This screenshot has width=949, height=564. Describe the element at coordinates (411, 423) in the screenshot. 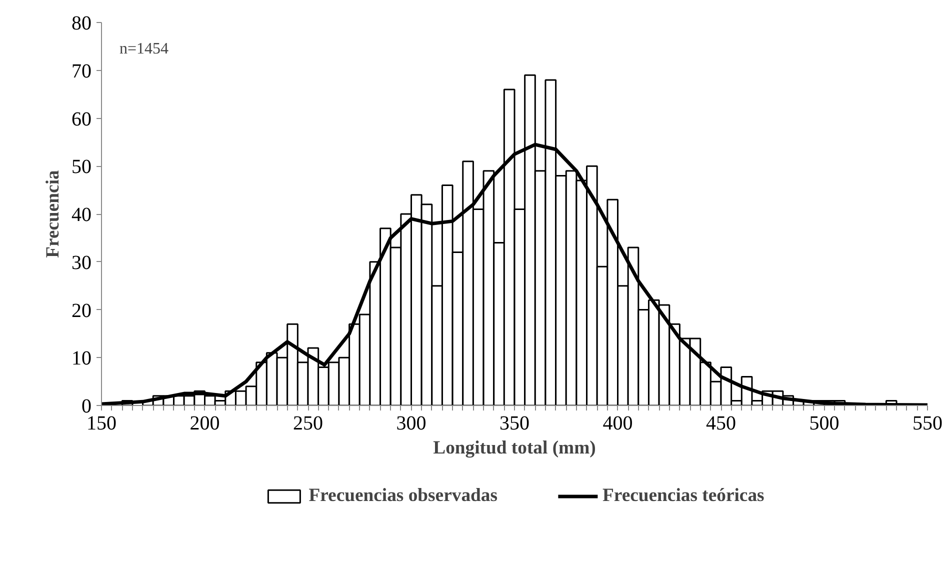

I see `x-tick-label: 300` at that location.